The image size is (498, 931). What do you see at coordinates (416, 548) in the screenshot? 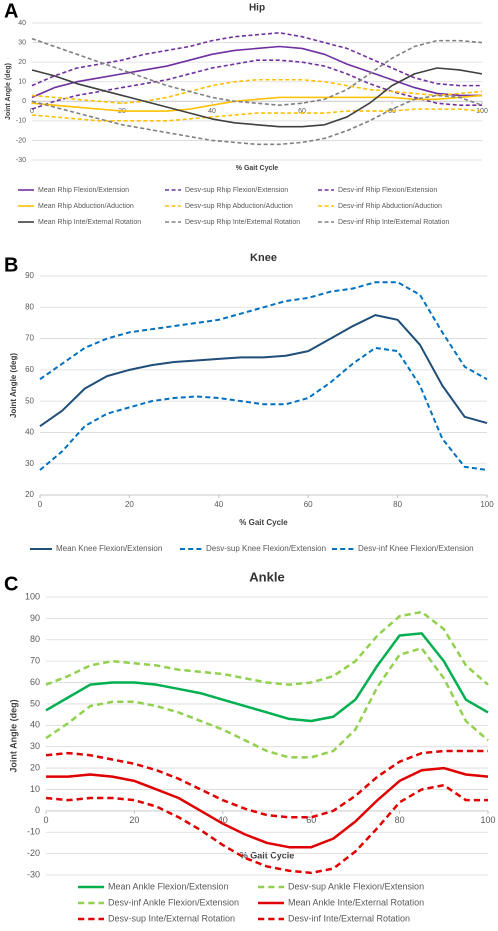
I see `legend-label: Desv-inf Knee Flexion/Extension` at bounding box center [416, 548].